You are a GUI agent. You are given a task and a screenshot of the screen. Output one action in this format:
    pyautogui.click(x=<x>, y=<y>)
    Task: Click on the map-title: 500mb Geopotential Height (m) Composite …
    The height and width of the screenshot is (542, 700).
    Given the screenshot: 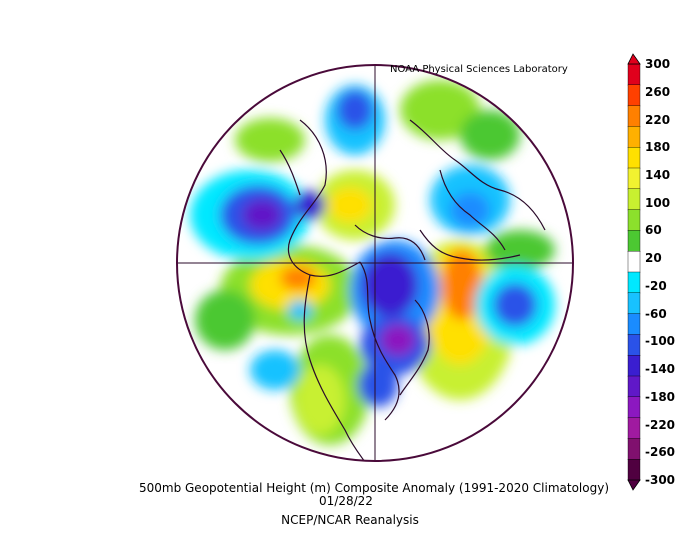 What is the action you would take?
    pyautogui.click(x=373, y=488)
    